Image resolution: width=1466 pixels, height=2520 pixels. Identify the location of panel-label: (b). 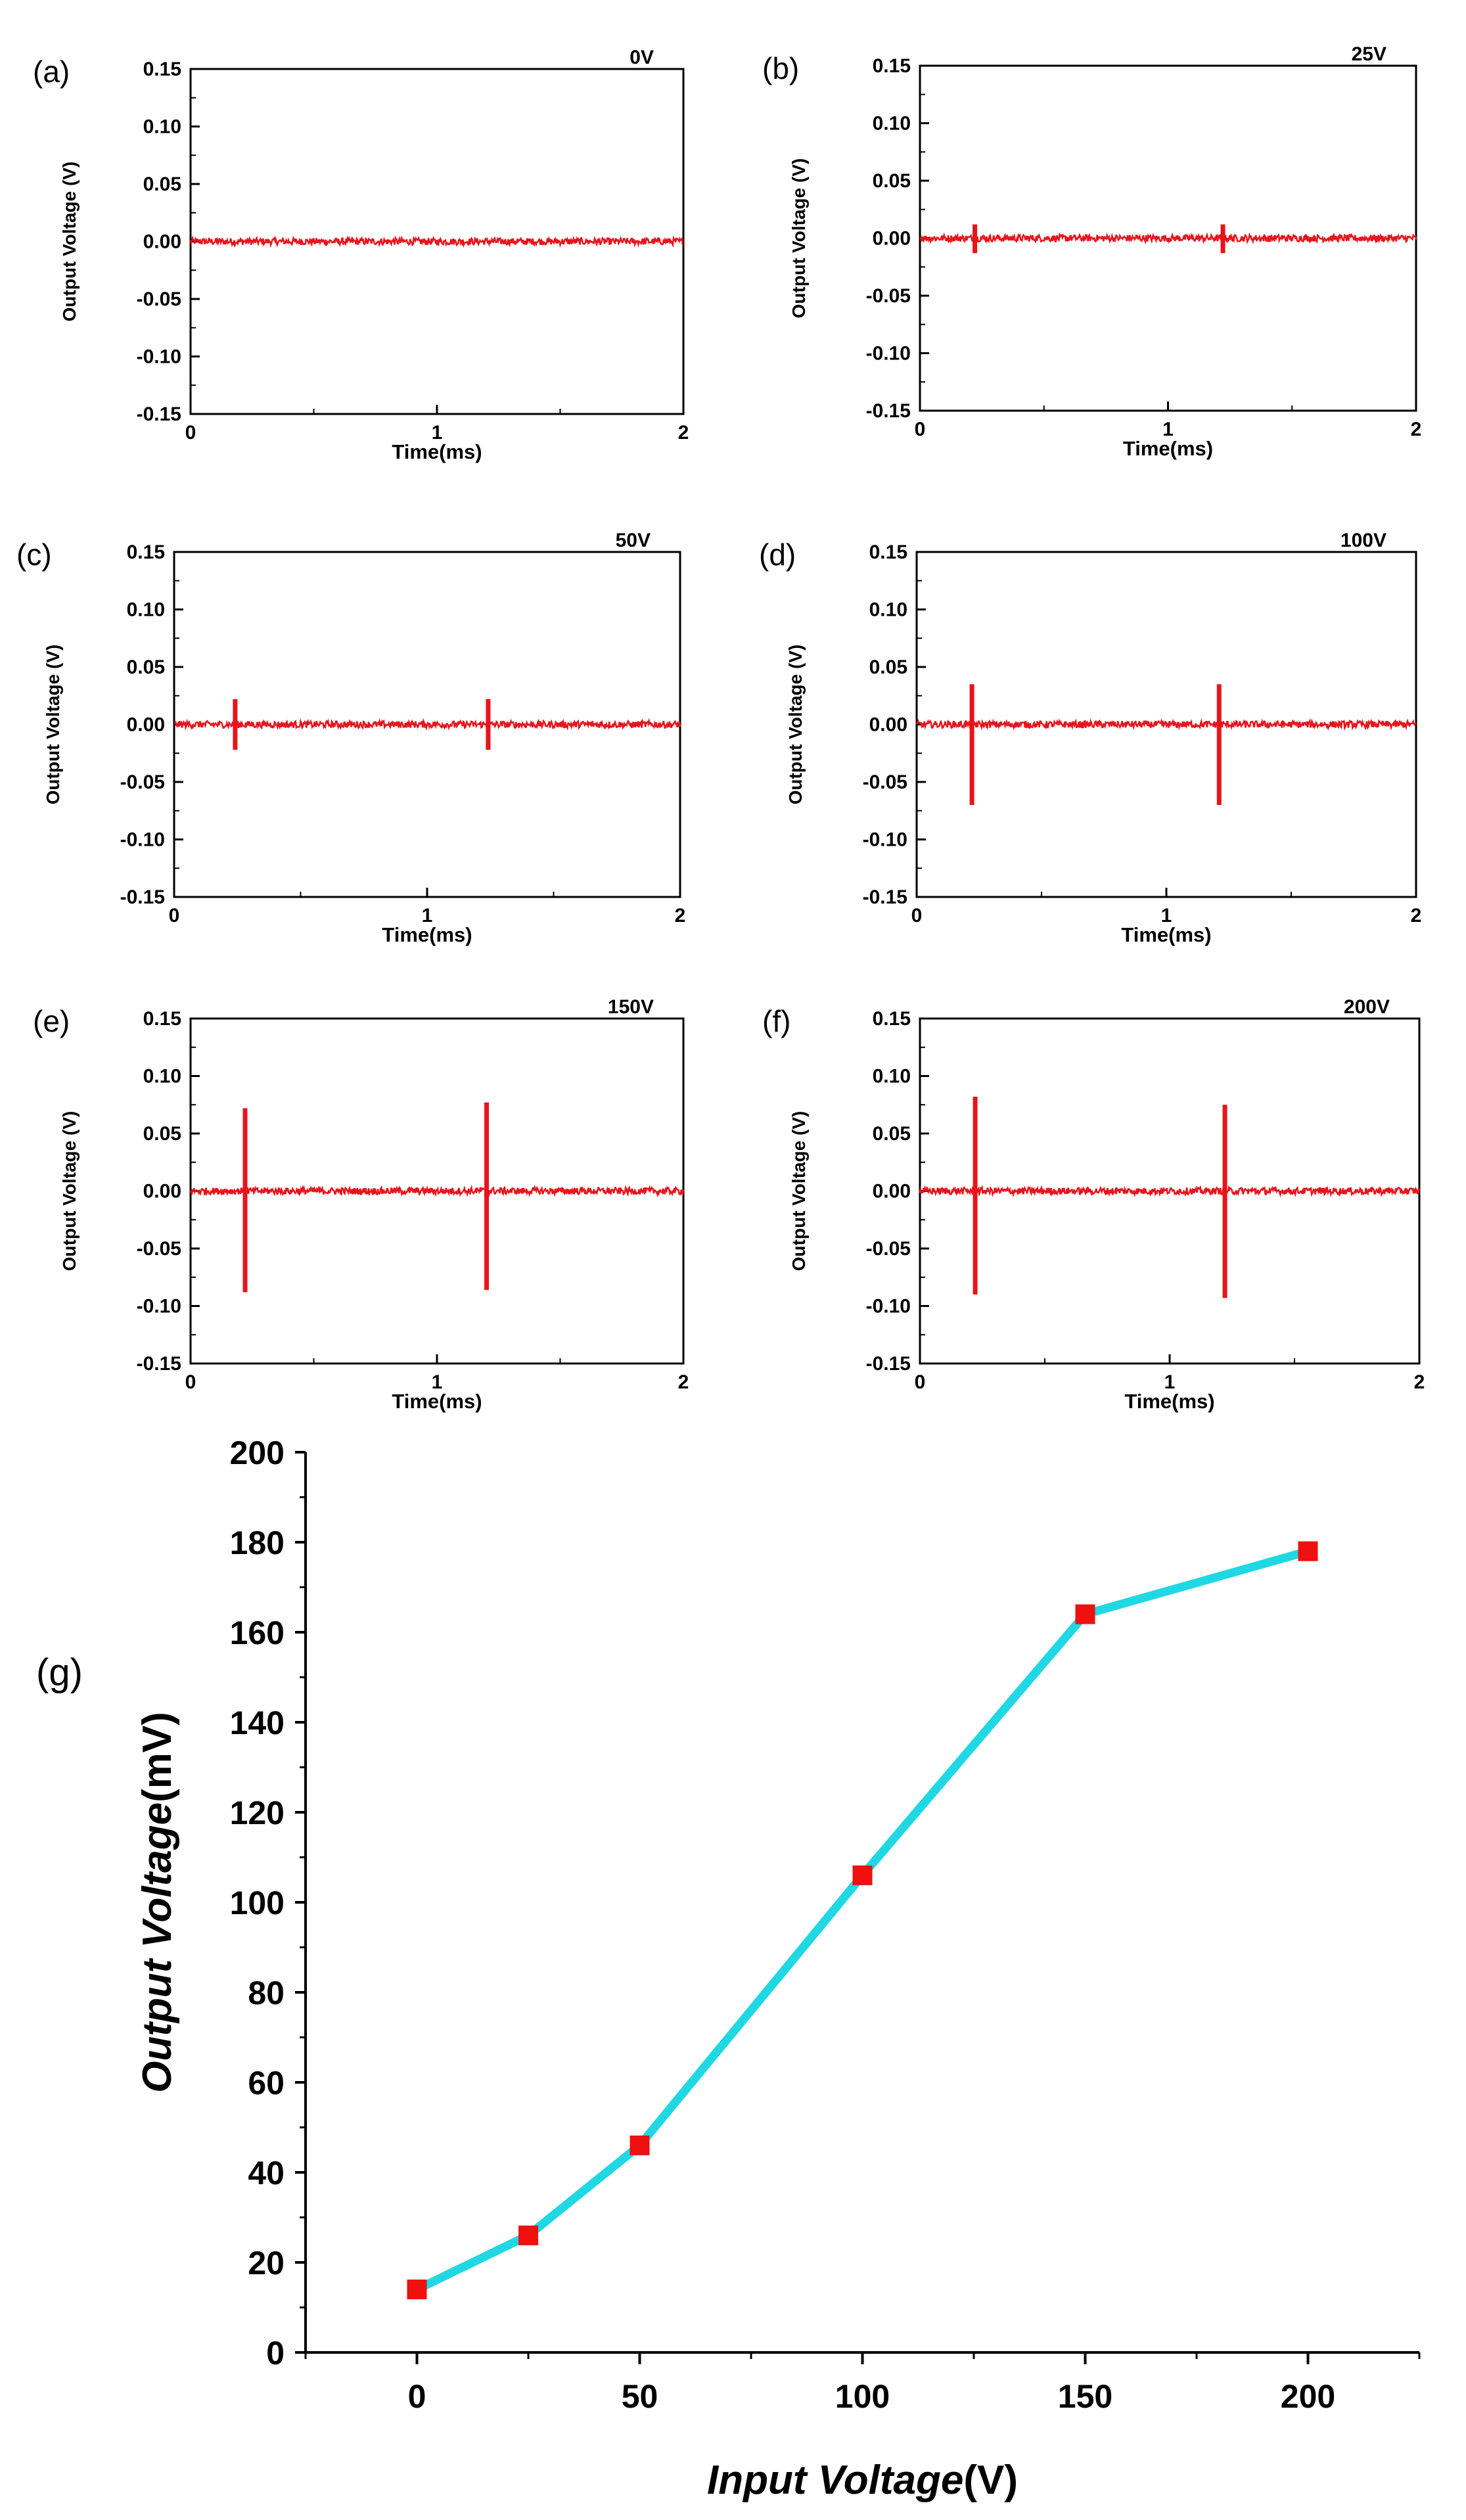
(780, 68).